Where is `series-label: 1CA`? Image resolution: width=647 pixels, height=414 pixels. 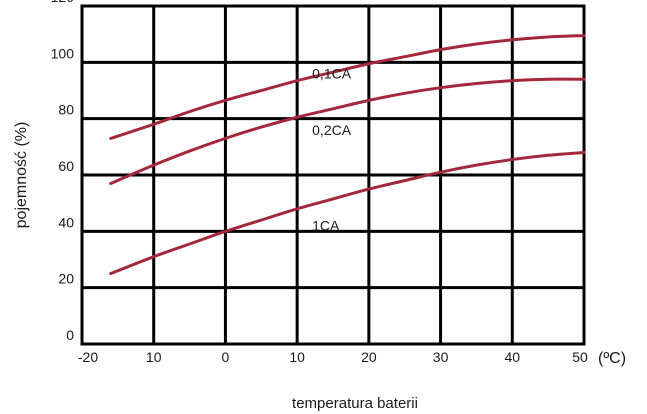 series-label: 1CA is located at coordinates (326, 226).